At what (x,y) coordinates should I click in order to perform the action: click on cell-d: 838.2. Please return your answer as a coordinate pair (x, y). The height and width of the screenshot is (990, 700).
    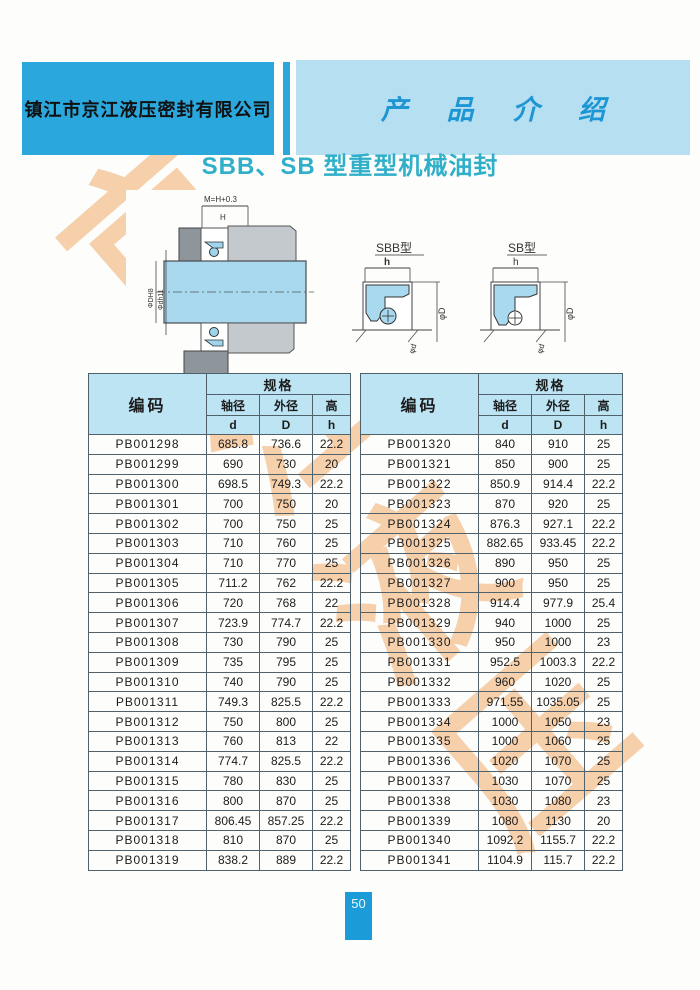
    Looking at the image, I should click on (233, 860).